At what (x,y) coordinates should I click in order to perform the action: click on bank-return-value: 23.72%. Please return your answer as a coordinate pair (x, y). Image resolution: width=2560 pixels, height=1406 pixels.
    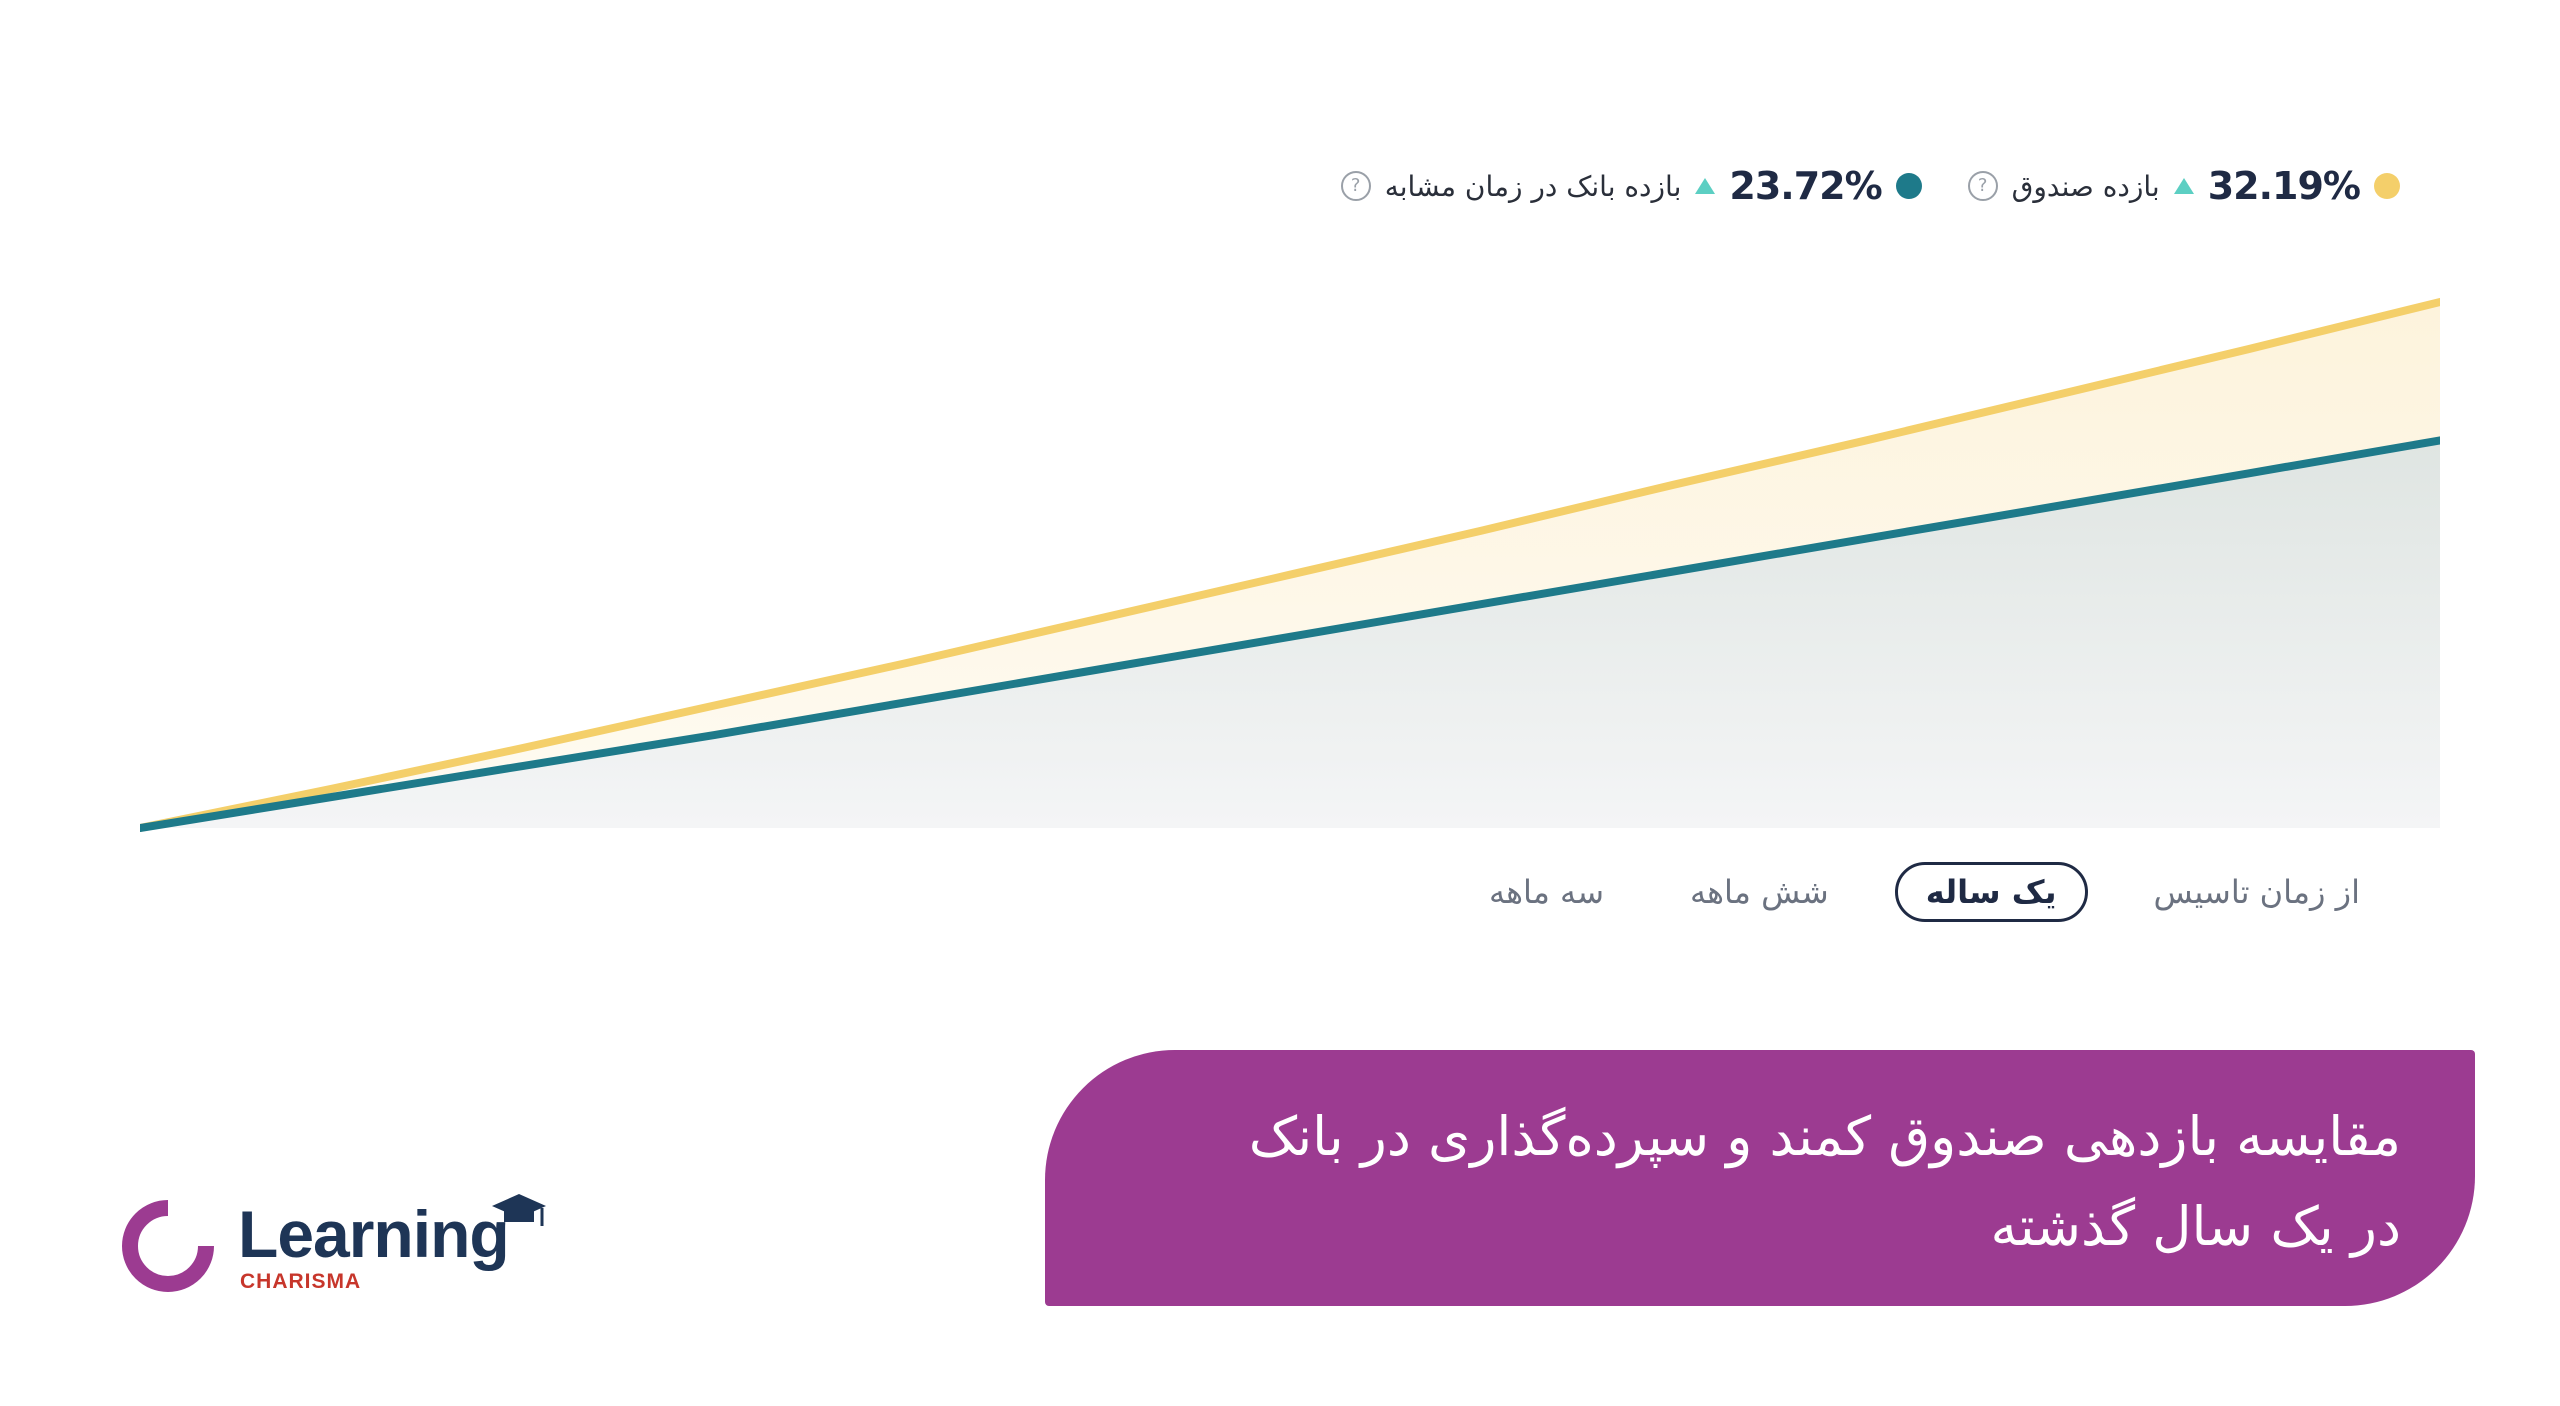
    Looking at the image, I should click on (1805, 186).